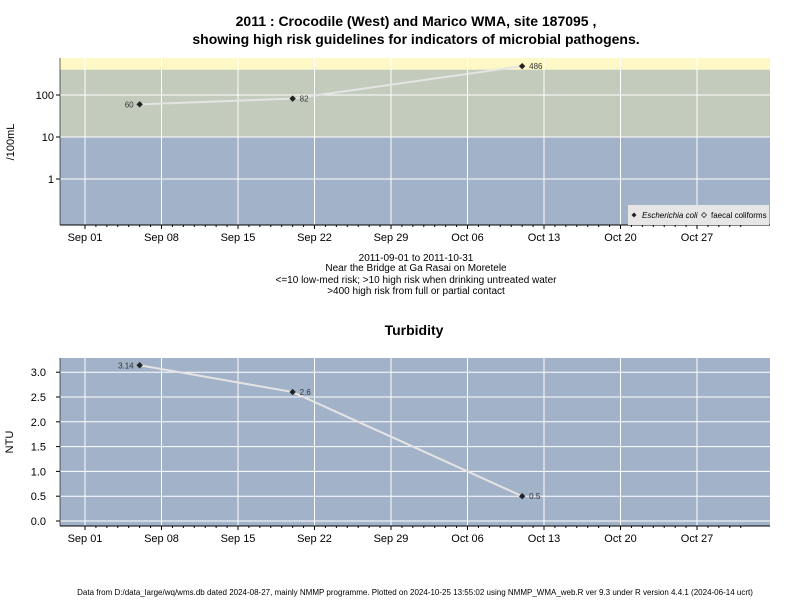 Image resolution: width=800 pixels, height=600 pixels. Describe the element at coordinates (51, 180) in the screenshot. I see `y-tick-label: 1` at that location.